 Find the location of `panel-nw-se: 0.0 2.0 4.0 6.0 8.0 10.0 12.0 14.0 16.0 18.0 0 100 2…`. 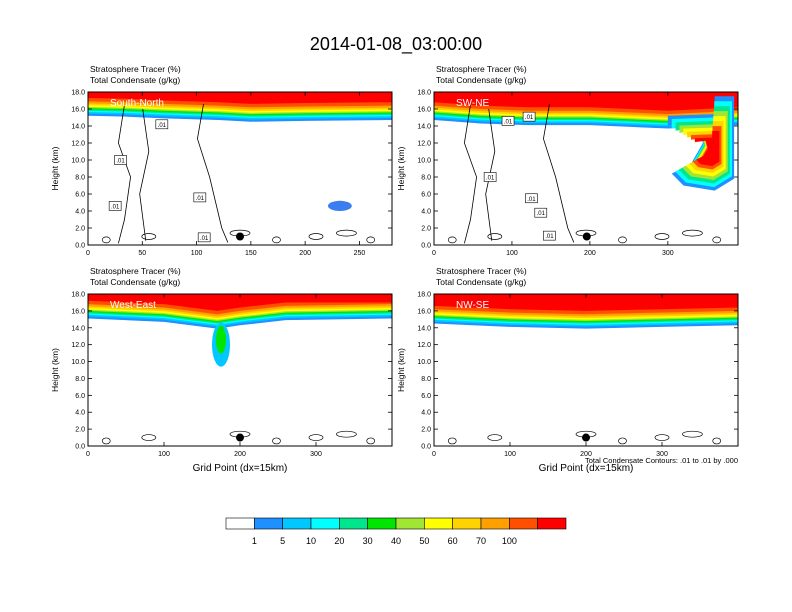

panel-nw-se: 0.0 2.0 4.0 6.0 8.0 10.0 12.0 14.0 16.0 18.0 0 100 2… is located at coordinates (567, 370).